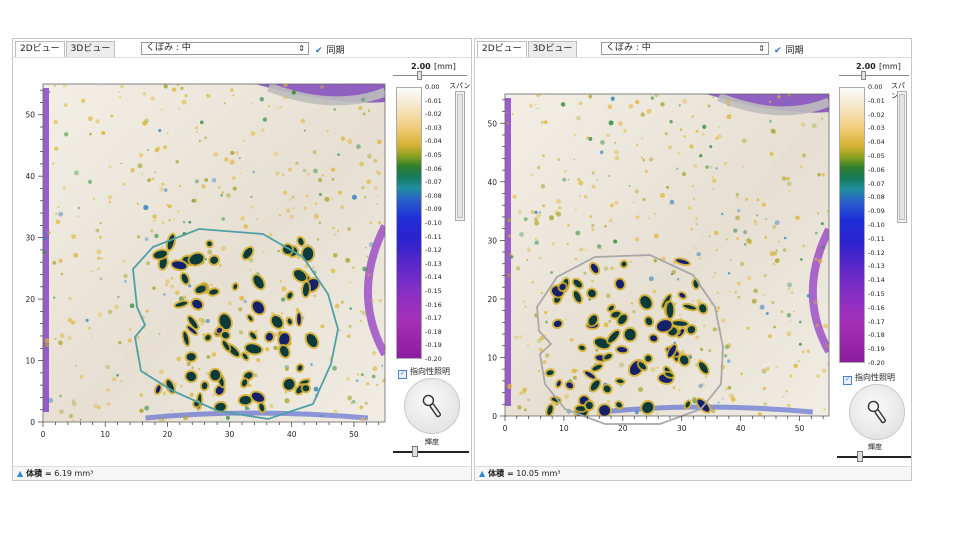  I want to click on x-tick-label: 40, so click(741, 428).